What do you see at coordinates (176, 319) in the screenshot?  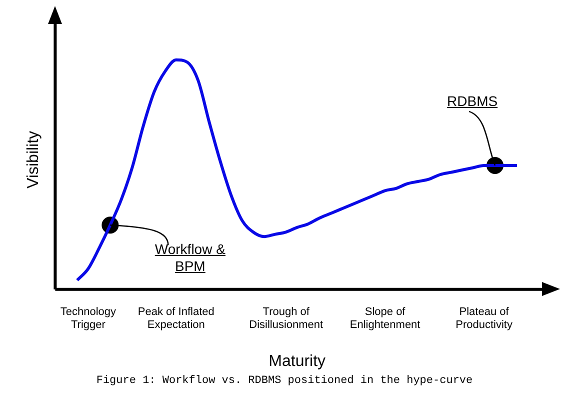 I see `x-tick-label: Peak of Inflated Expectation` at bounding box center [176, 319].